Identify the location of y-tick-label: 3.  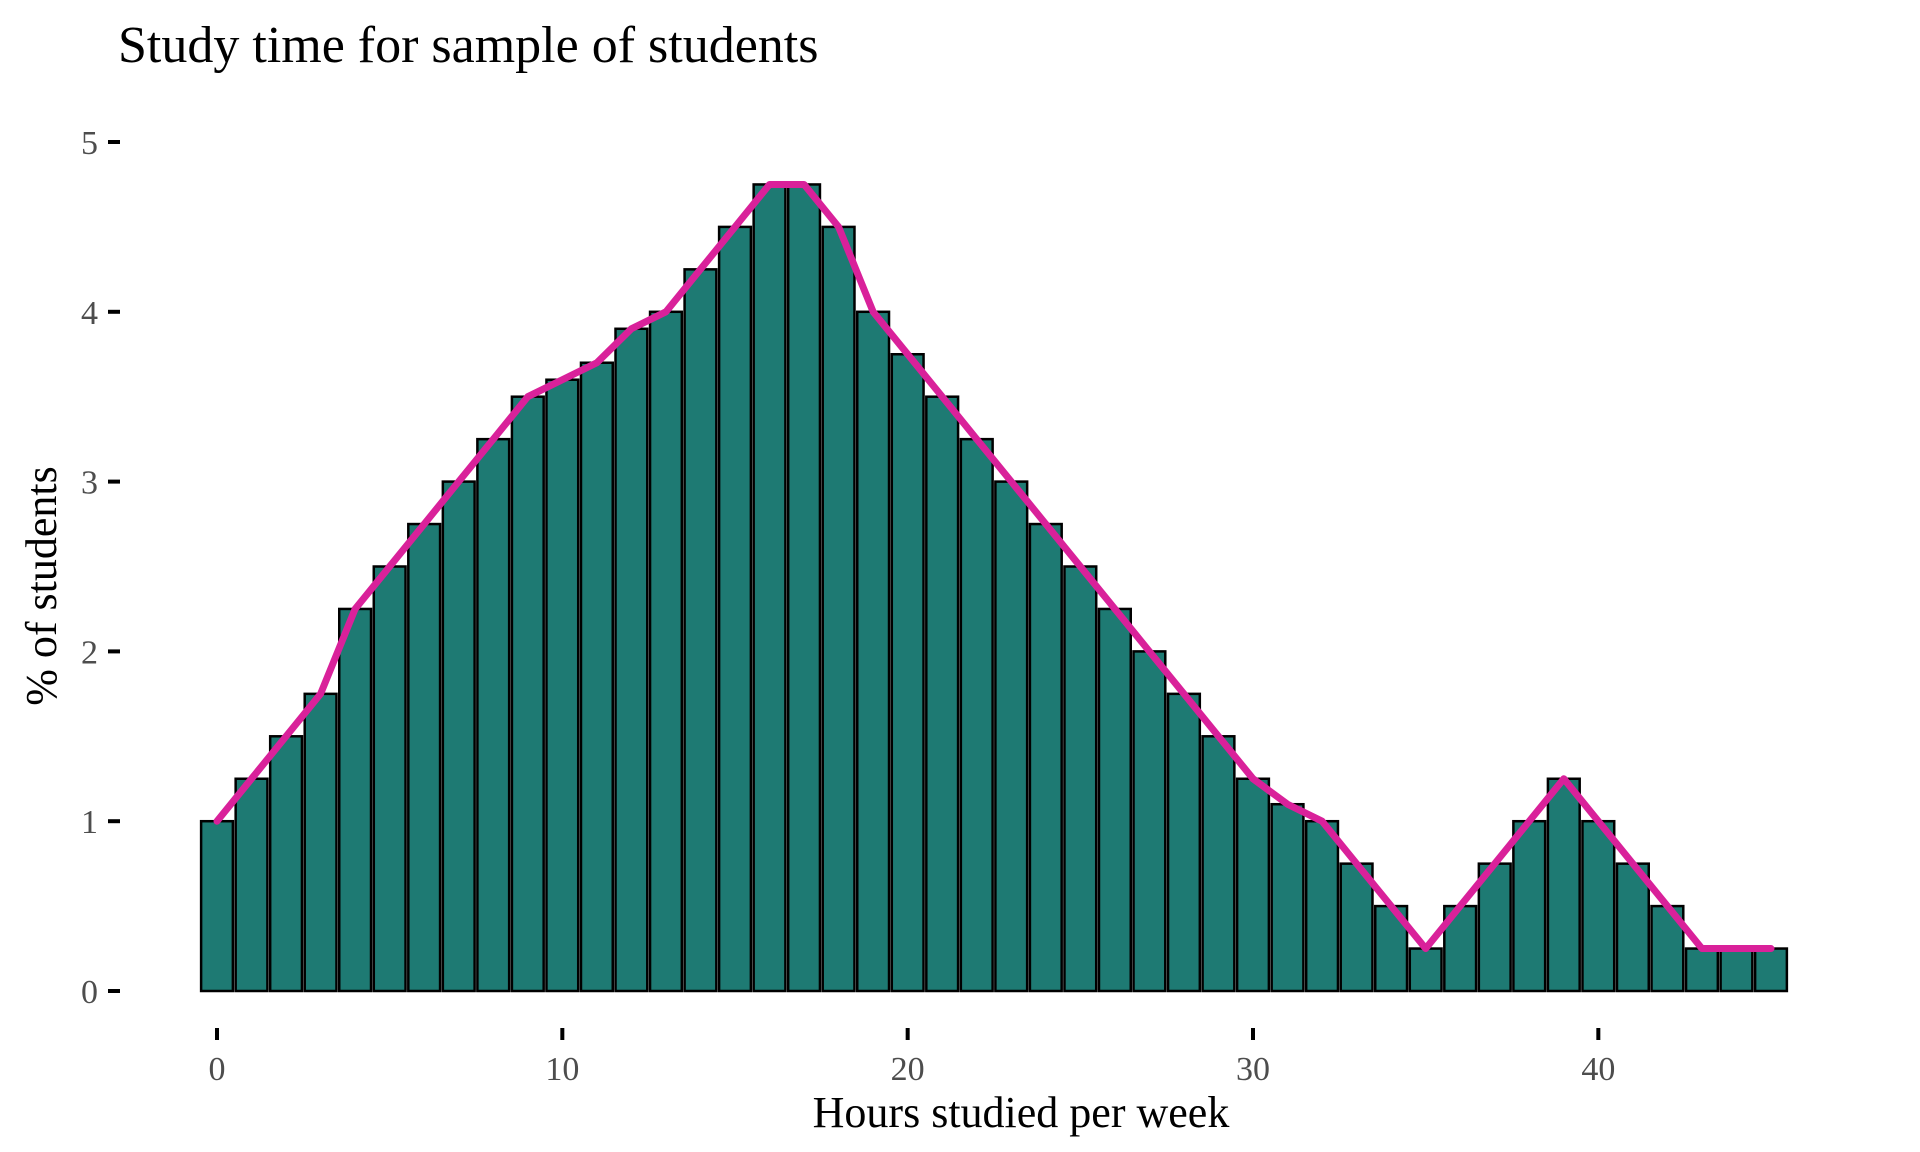
(89, 483).